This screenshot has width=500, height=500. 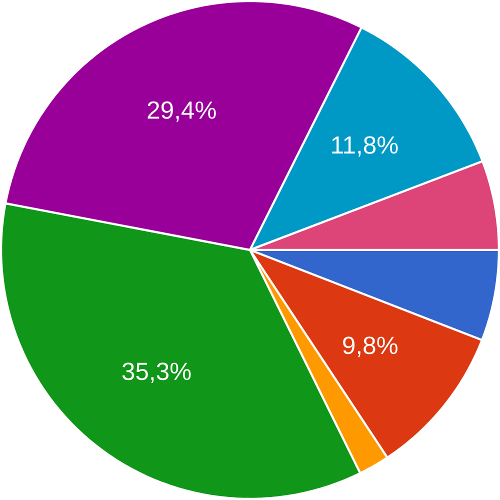 What do you see at coordinates (365, 146) in the screenshot?
I see `data-label: 11,8%` at bounding box center [365, 146].